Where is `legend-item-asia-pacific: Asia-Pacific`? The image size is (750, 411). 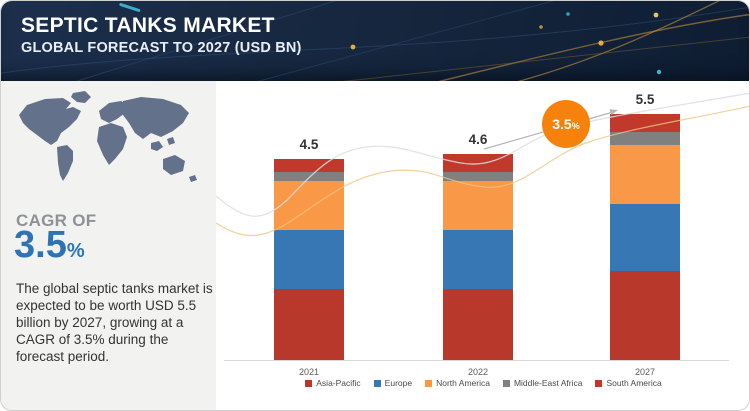 legend-item-asia-pacific: Asia-Pacific is located at coordinates (333, 383).